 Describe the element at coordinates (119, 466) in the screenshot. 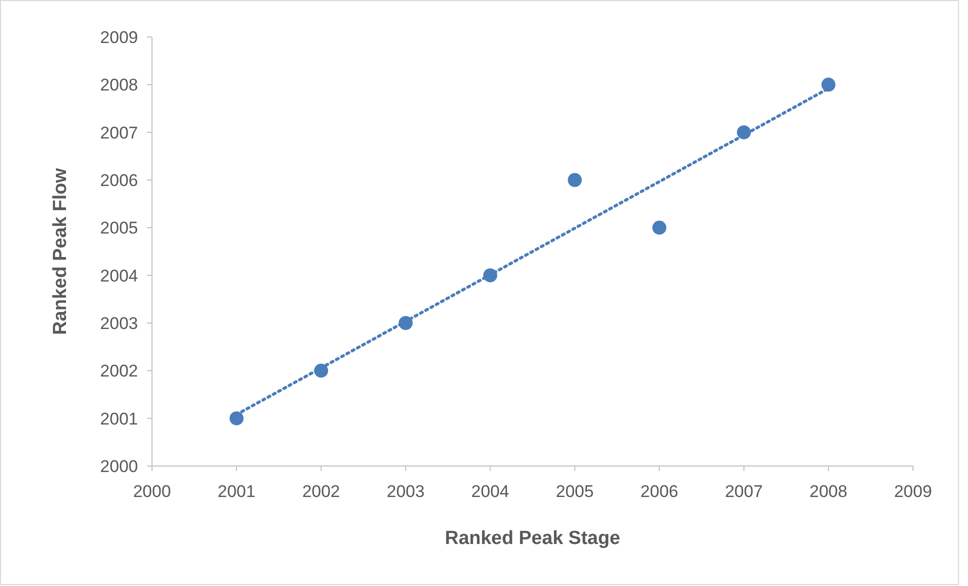

I see `y-tick-label: 2000` at that location.